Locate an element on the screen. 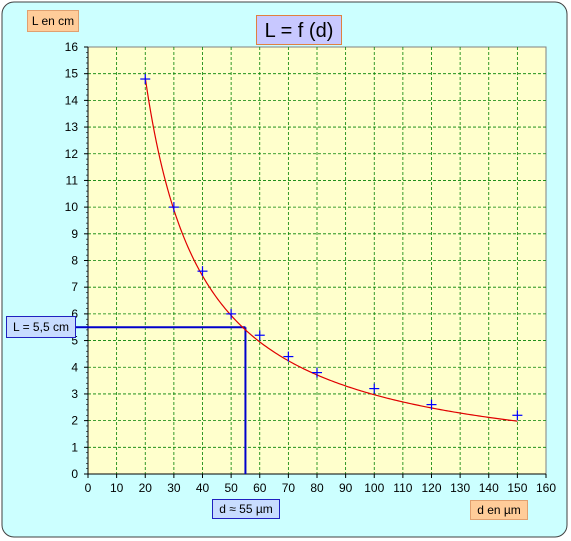 This screenshot has height=541, width=571. x-tick-label: 90 is located at coordinates (346, 488).